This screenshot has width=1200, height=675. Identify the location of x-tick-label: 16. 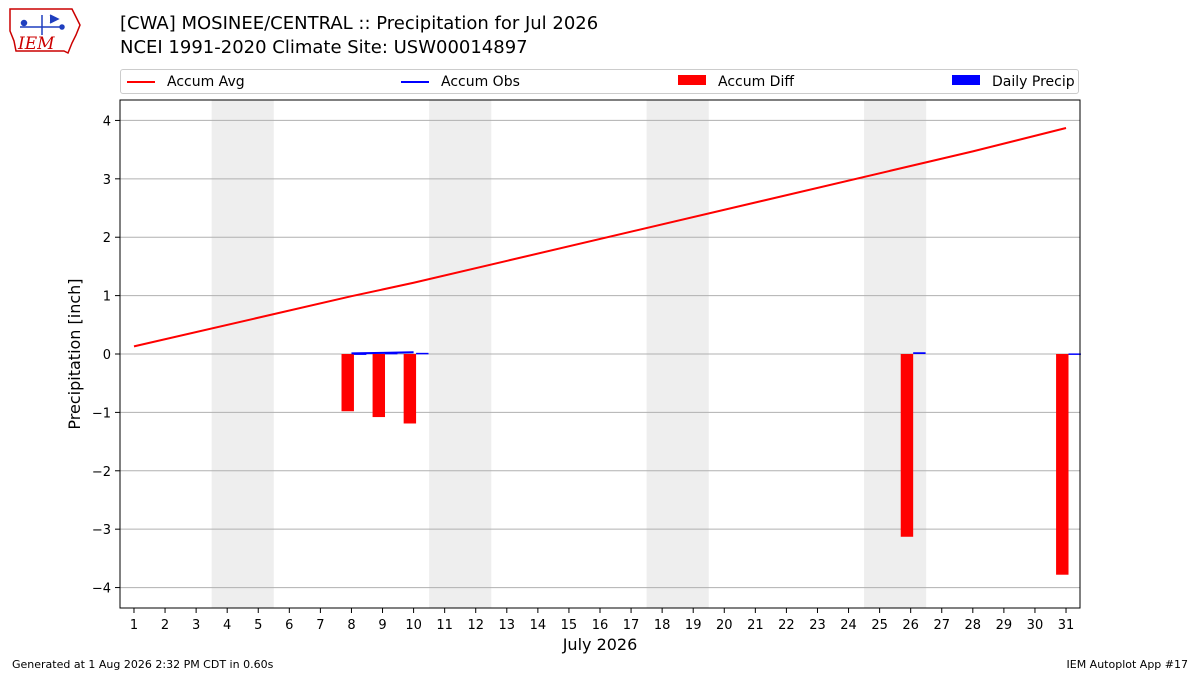
(600, 625).